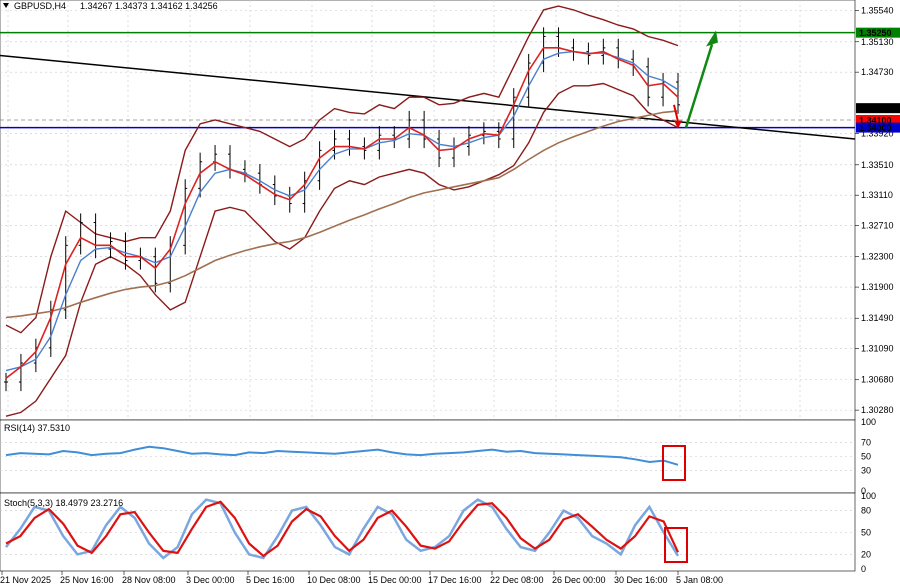 Image resolution: width=900 pixels, height=588 pixels. I want to click on time-label: 30 Dec 16:00, so click(641, 580).